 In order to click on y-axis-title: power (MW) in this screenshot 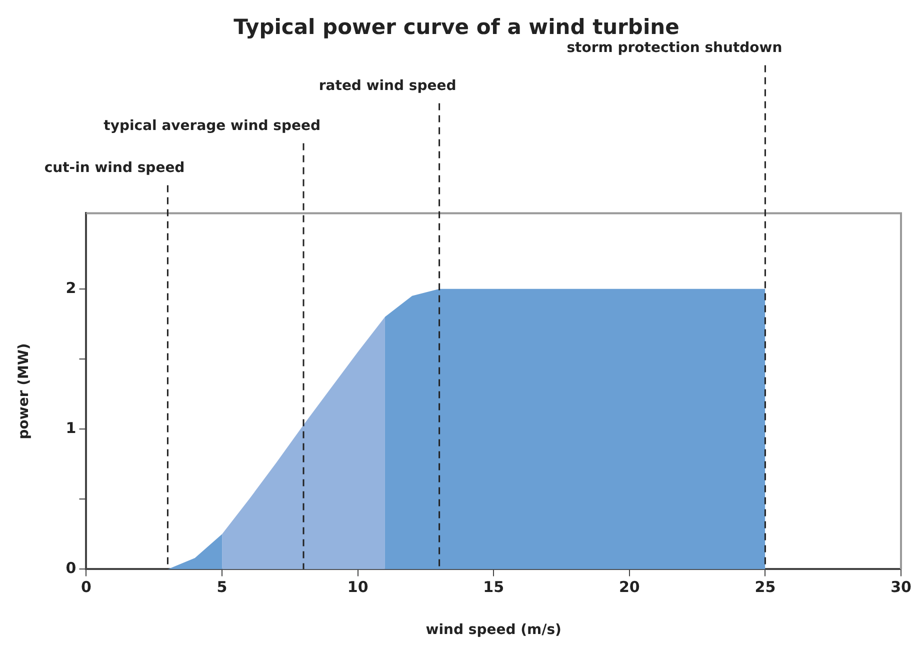, I will do `click(24, 391)`.